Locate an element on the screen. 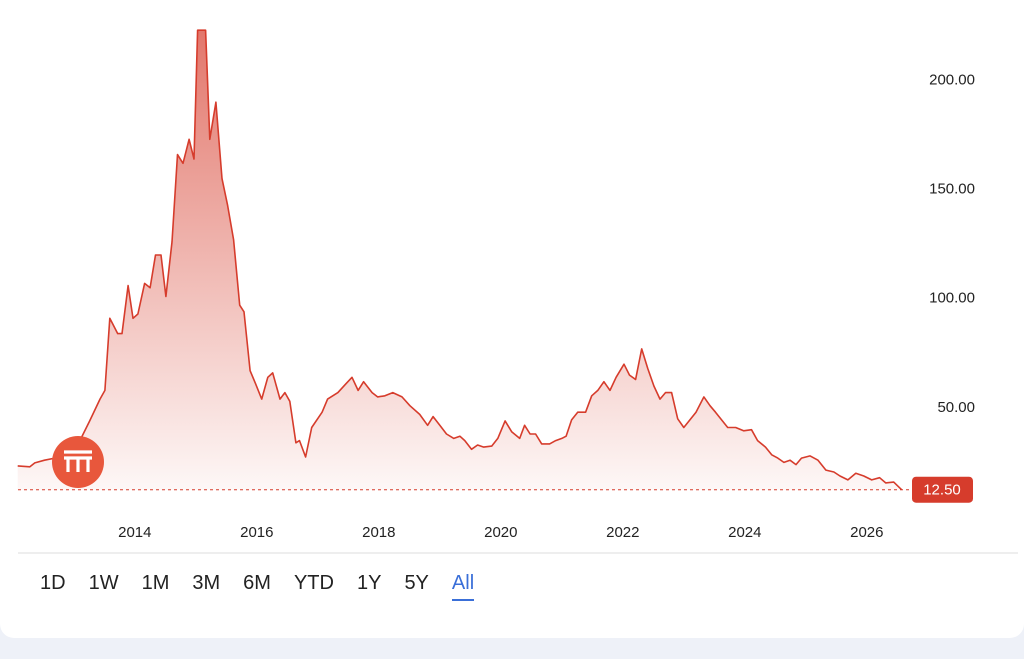  range-button: YTD is located at coordinates (313, 583).